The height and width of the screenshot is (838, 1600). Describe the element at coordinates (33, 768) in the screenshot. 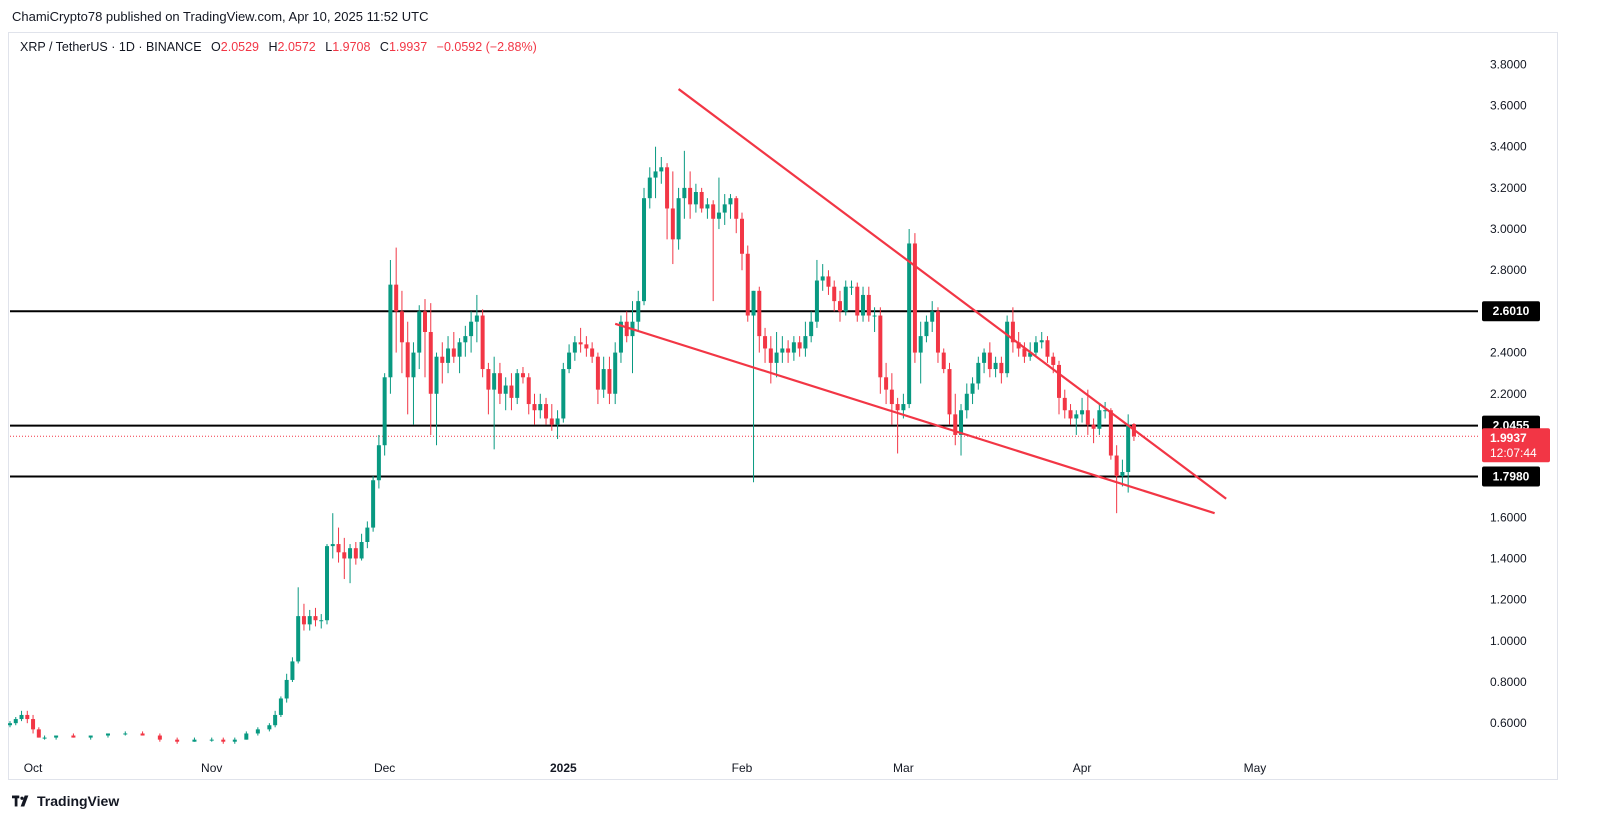

I see `x-tick-label: Oct` at that location.